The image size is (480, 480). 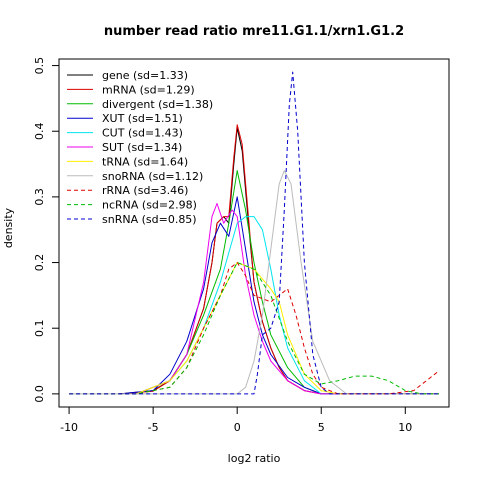 I want to click on chart-title: number read ratio mre11.G1.1/xrn1.G1.2, so click(x=254, y=31).